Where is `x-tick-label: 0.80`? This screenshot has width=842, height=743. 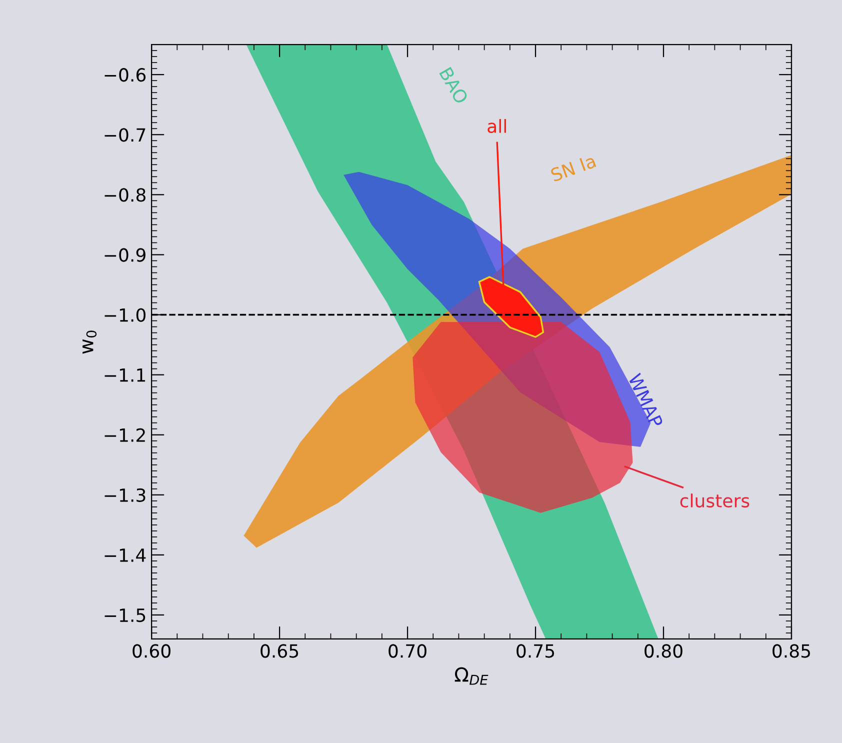
x-tick-label: 0.80 is located at coordinates (663, 651).